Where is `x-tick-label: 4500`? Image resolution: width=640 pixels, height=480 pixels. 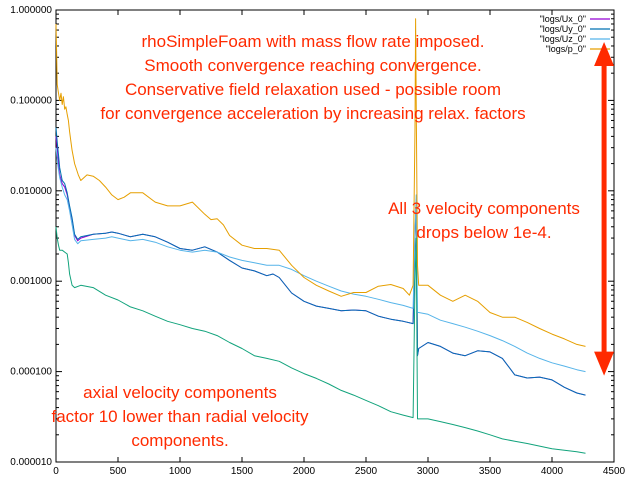
x-tick-label: 4500 is located at coordinates (614, 471).